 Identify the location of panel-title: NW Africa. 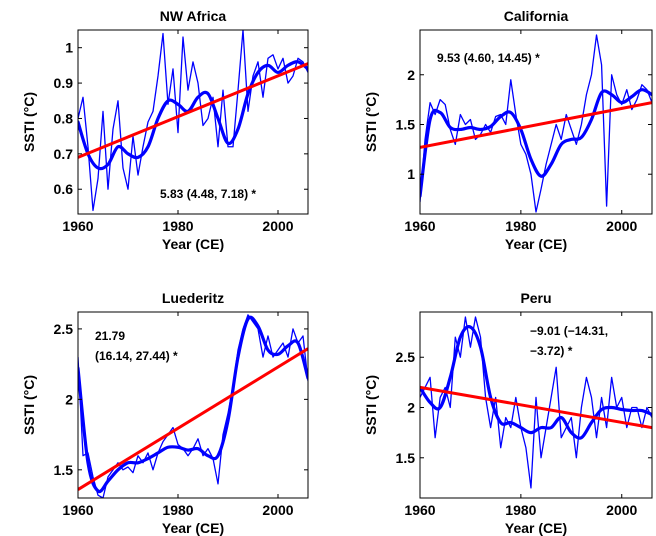
(193, 16).